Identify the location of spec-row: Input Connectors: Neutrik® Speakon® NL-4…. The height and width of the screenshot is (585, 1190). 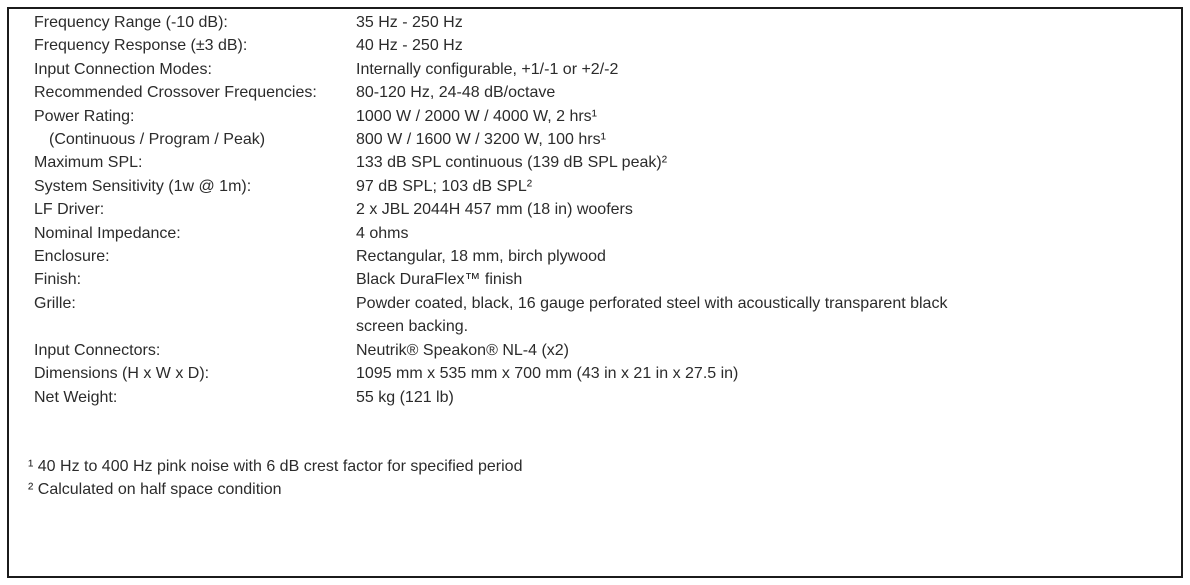
(592, 350).